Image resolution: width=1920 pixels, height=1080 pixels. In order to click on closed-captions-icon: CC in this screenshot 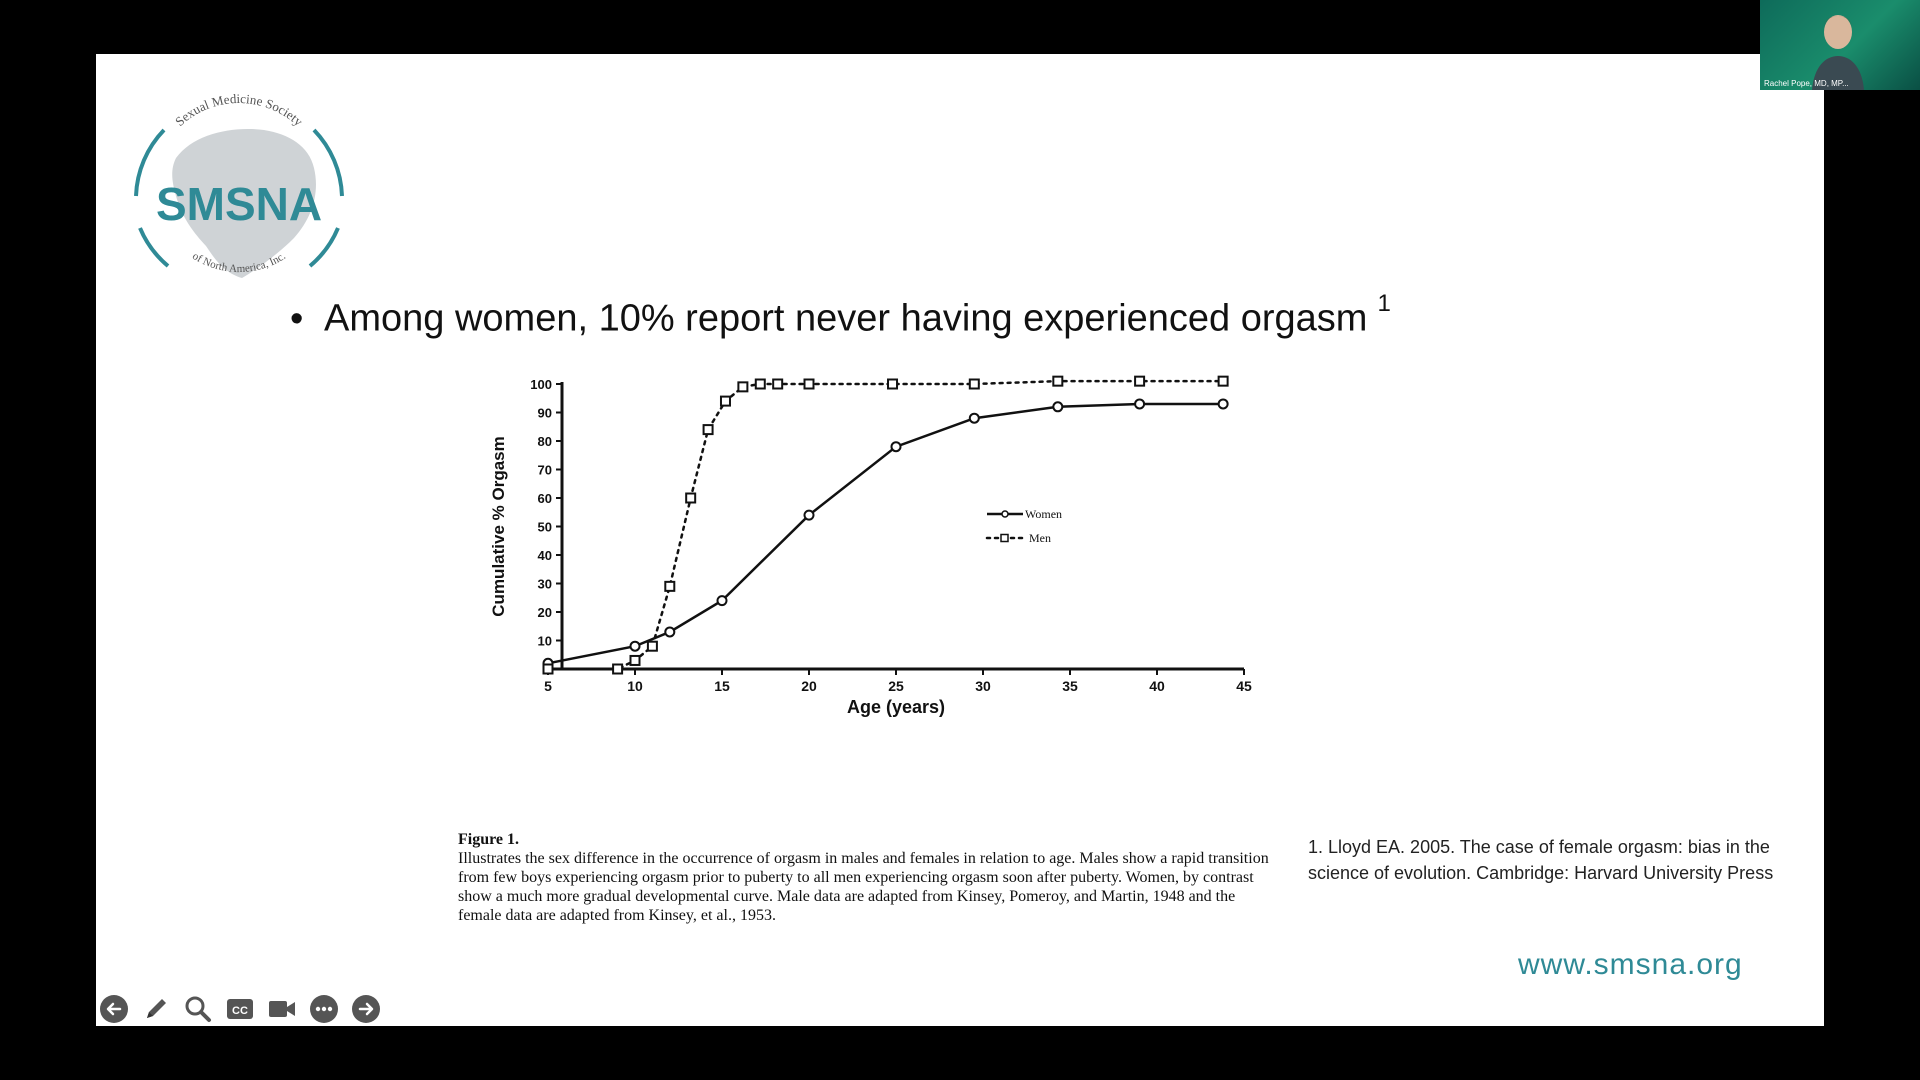, I will do `click(240, 1009)`.